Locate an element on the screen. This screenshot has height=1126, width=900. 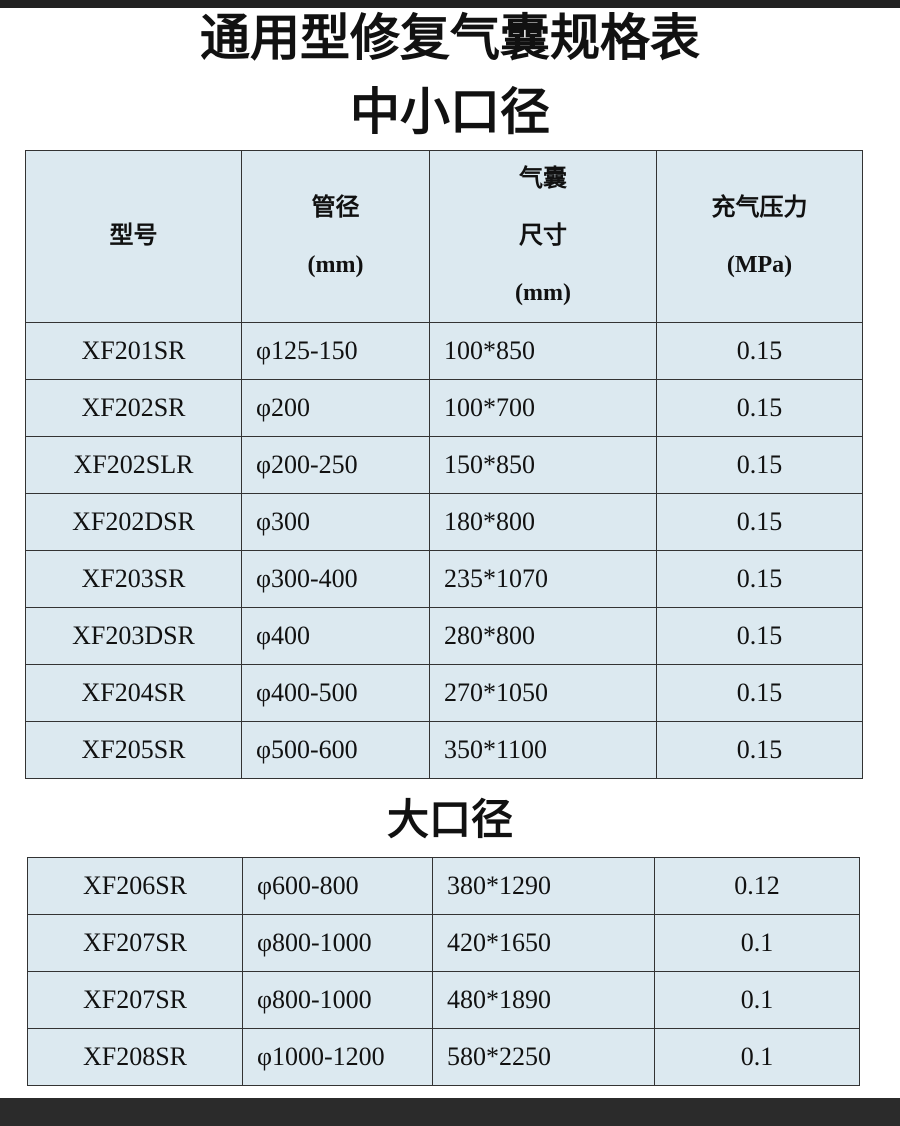
table-cell: XF201SR is located at coordinates (133, 351).